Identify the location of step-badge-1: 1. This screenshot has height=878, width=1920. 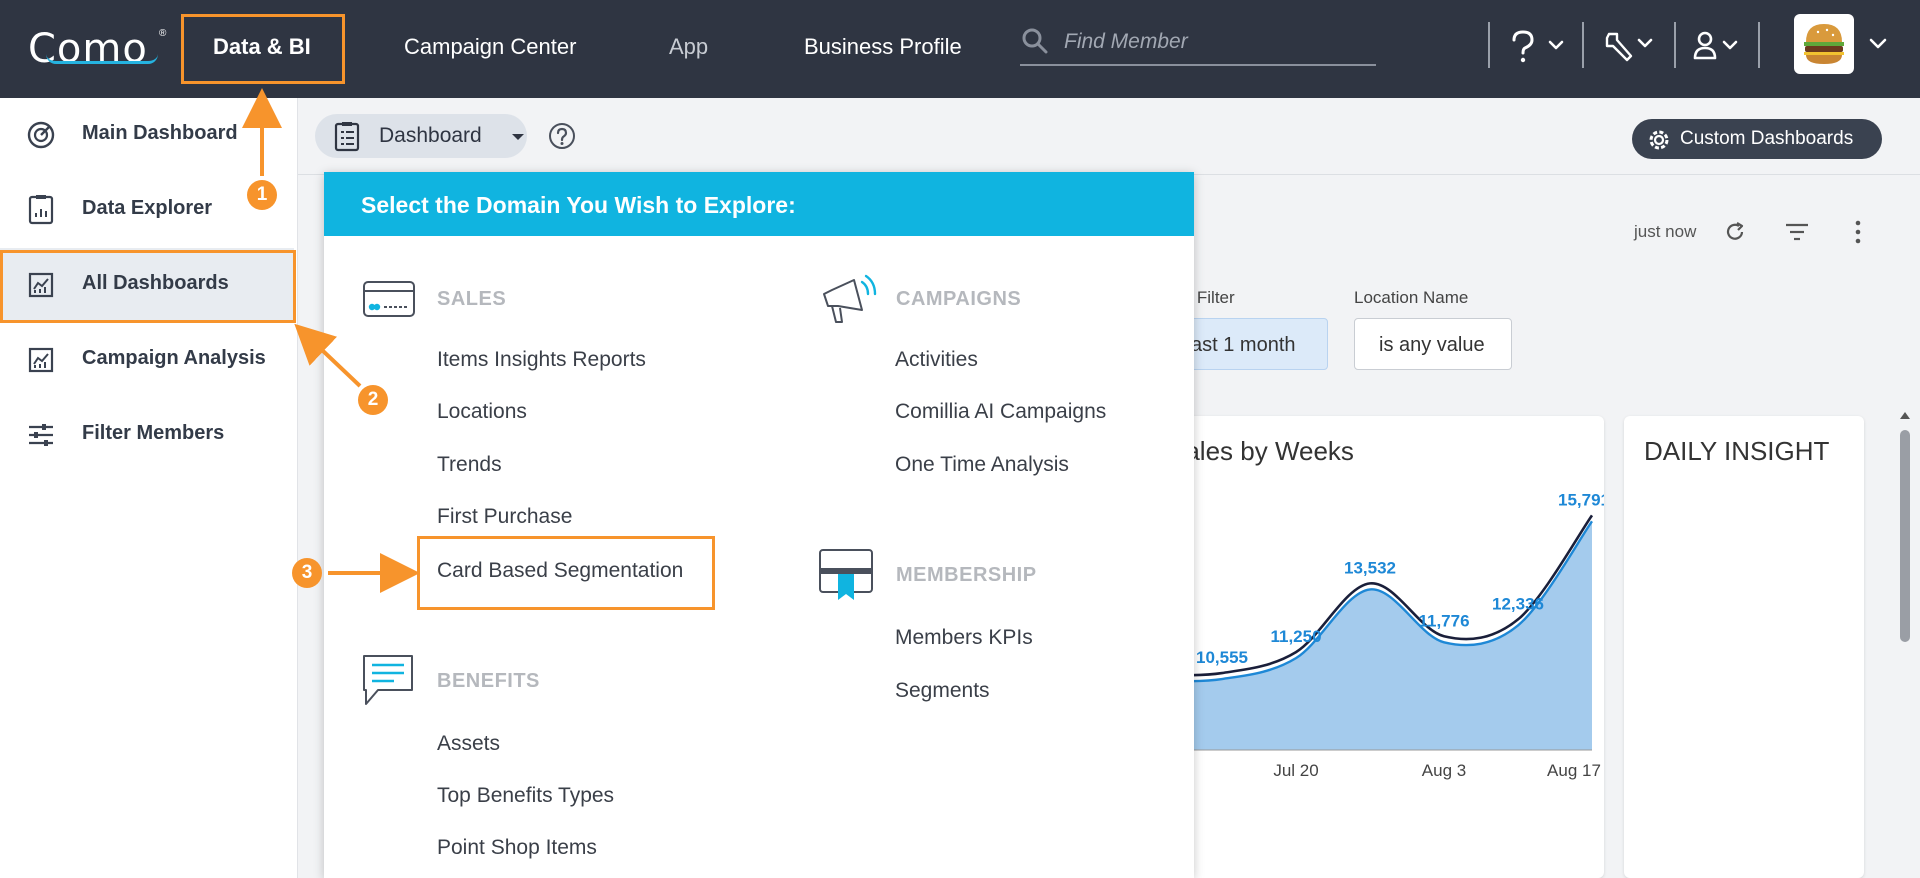
(262, 195).